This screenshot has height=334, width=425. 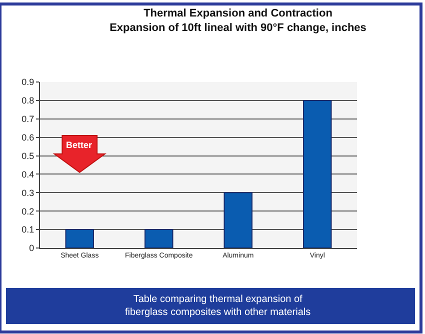 What do you see at coordinates (79, 145) in the screenshot?
I see `annotation: Better` at bounding box center [79, 145].